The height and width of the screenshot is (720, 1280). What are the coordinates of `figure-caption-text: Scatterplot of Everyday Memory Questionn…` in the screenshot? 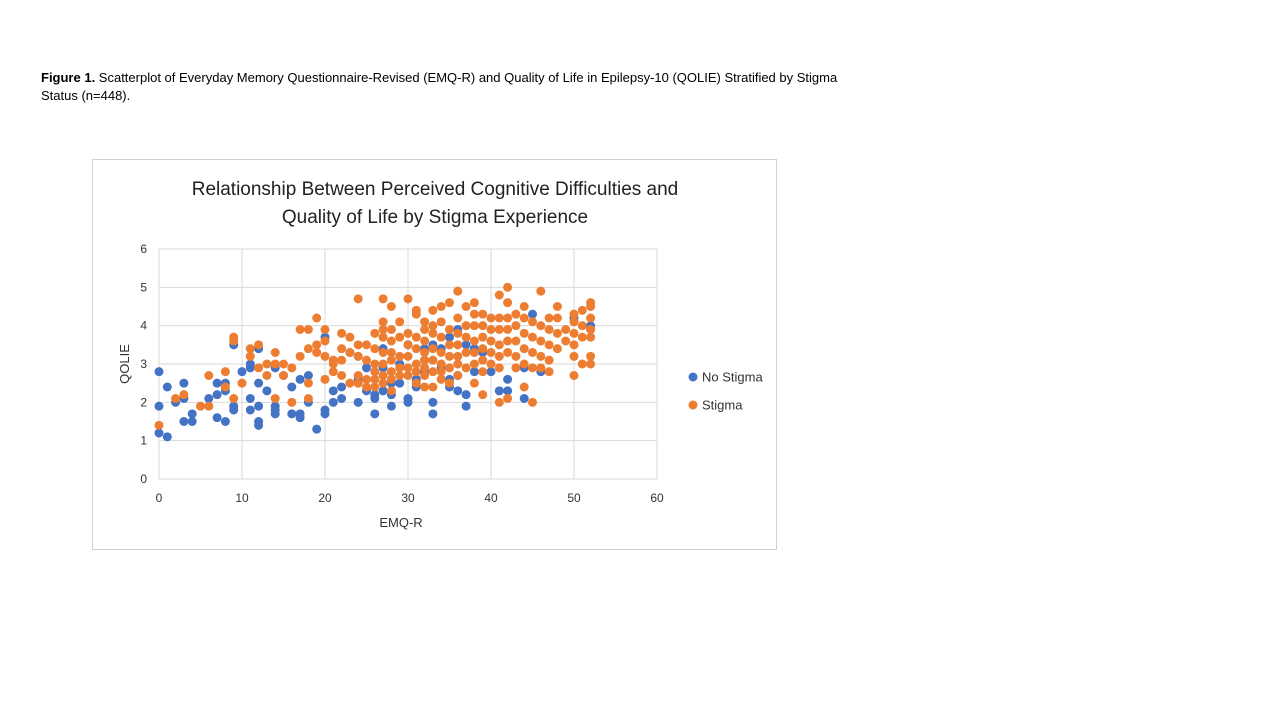 It's located at (439, 86).